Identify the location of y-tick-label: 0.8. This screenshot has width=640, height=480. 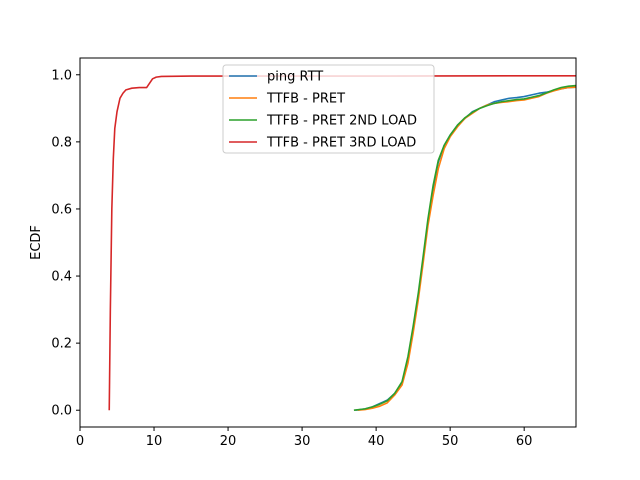
(61, 142).